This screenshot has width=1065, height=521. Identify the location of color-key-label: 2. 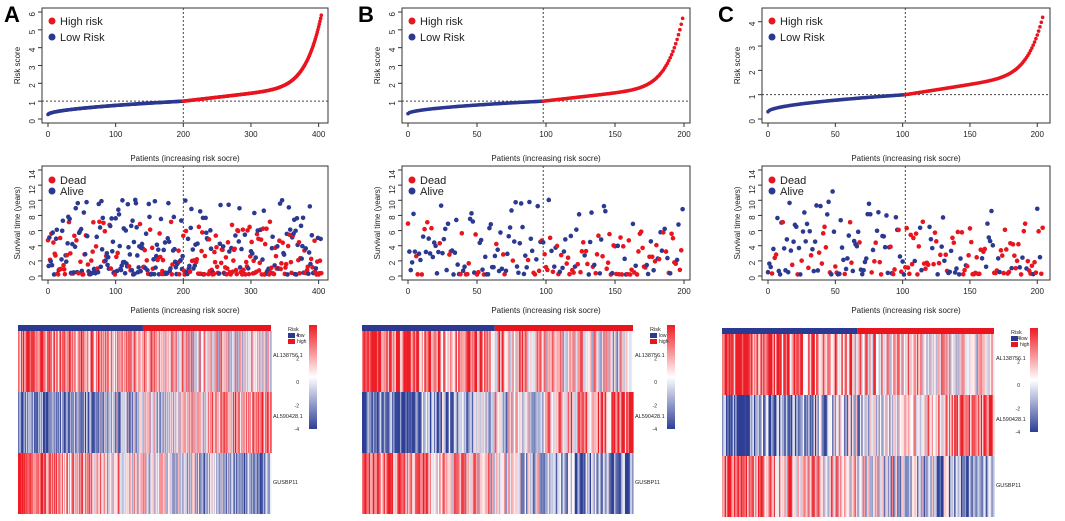
(1018, 363).